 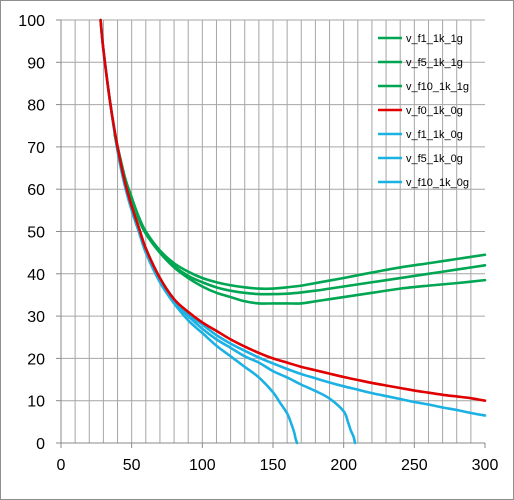 I want to click on y-tick-label: 20, so click(x=36, y=359).